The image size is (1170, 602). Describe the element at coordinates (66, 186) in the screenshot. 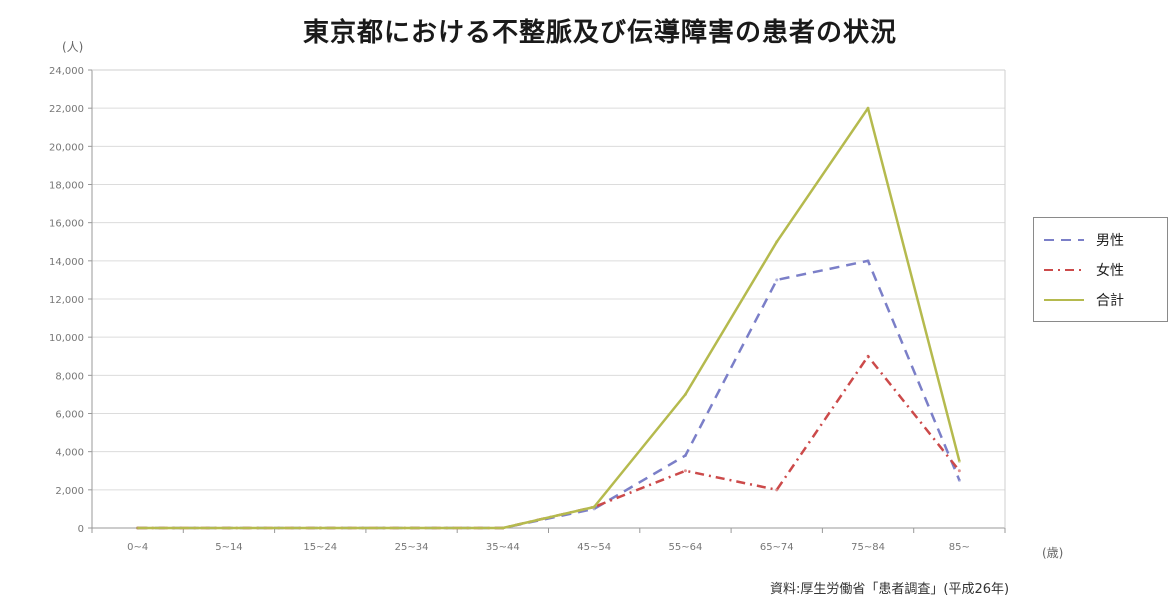

I see `y-tick-label: 18,000` at that location.